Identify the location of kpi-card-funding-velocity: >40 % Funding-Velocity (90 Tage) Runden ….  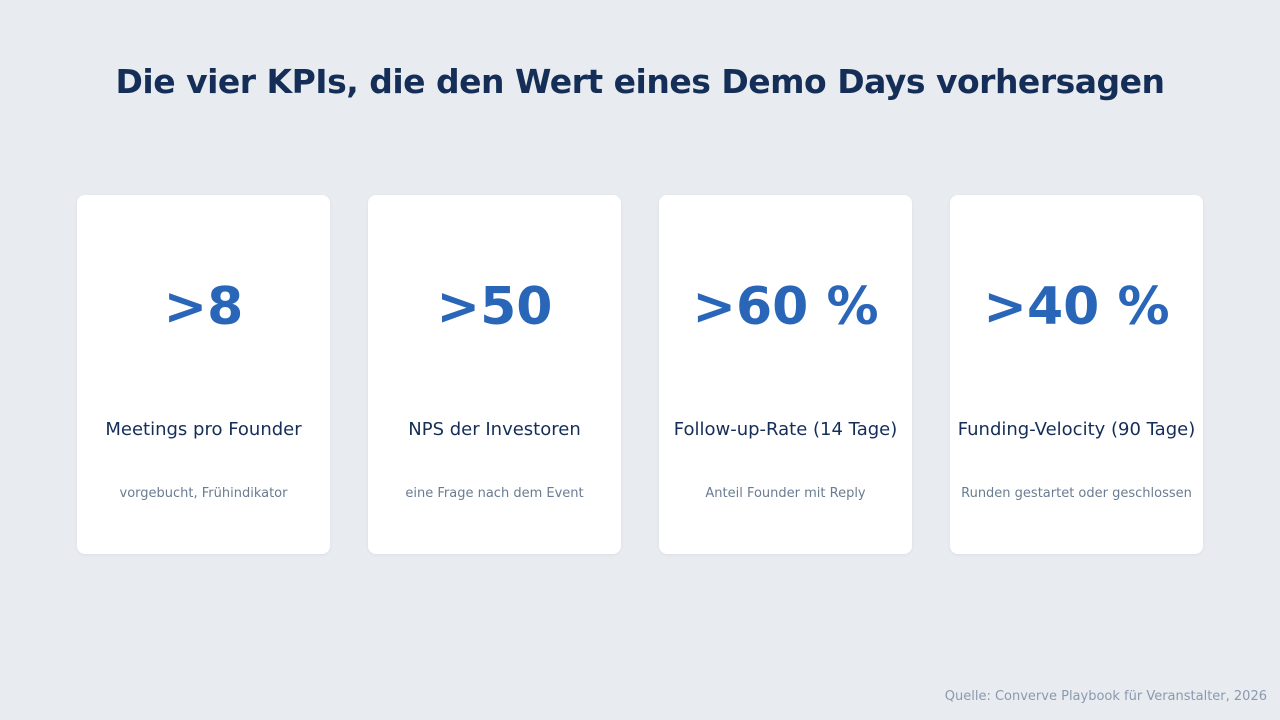
(1076, 374).